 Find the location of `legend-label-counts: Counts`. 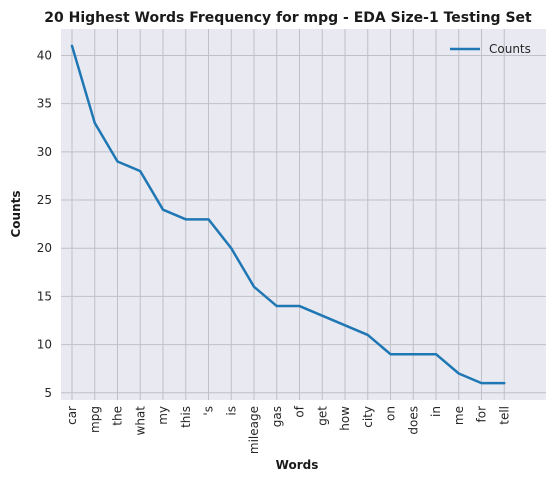

legend-label-counts: Counts is located at coordinates (510, 49).